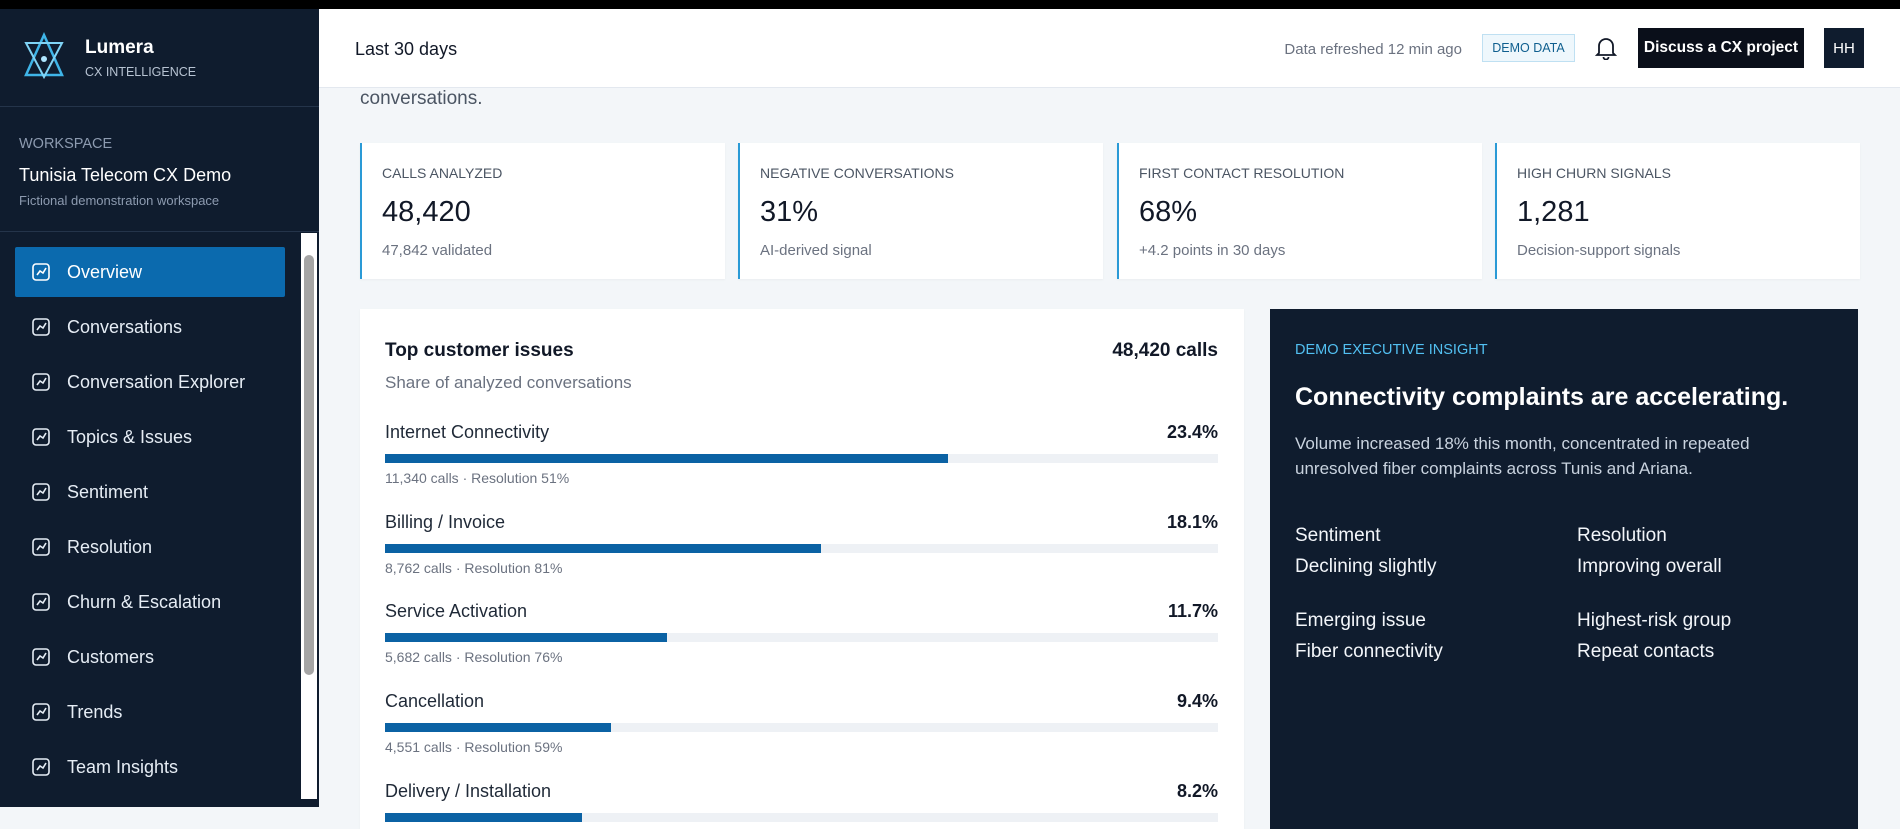 Image resolution: width=1900 pixels, height=829 pixels. I want to click on kpi-note: AI-derived signal, so click(816, 250).